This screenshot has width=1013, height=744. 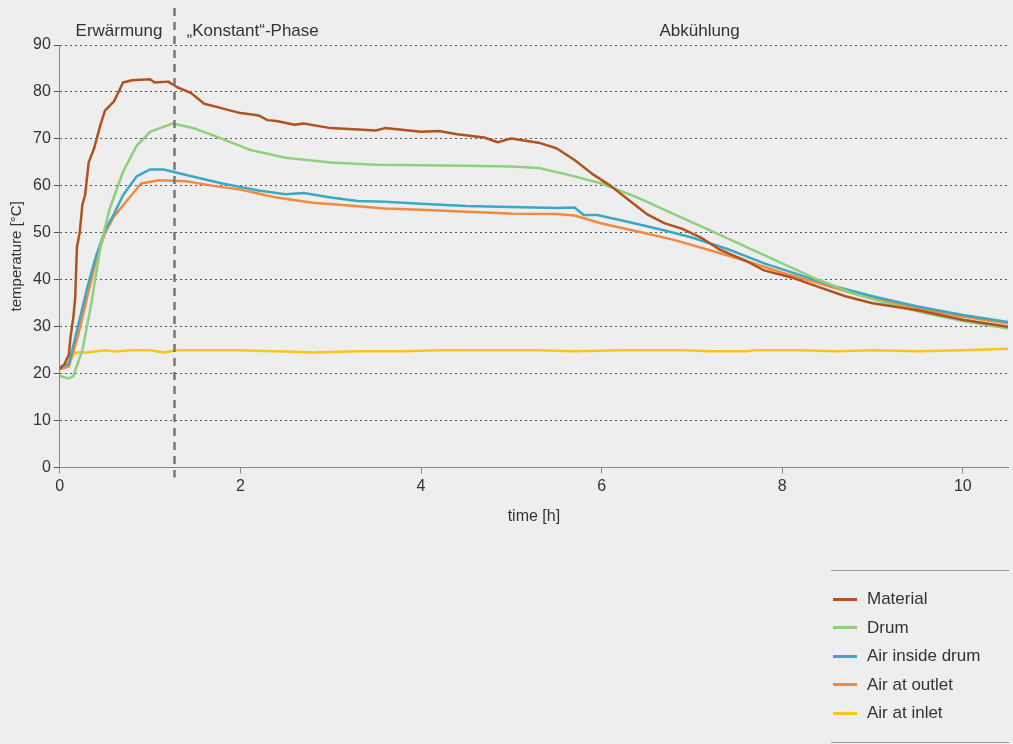 What do you see at coordinates (42, 373) in the screenshot?
I see `y-tick-label: 20` at bounding box center [42, 373].